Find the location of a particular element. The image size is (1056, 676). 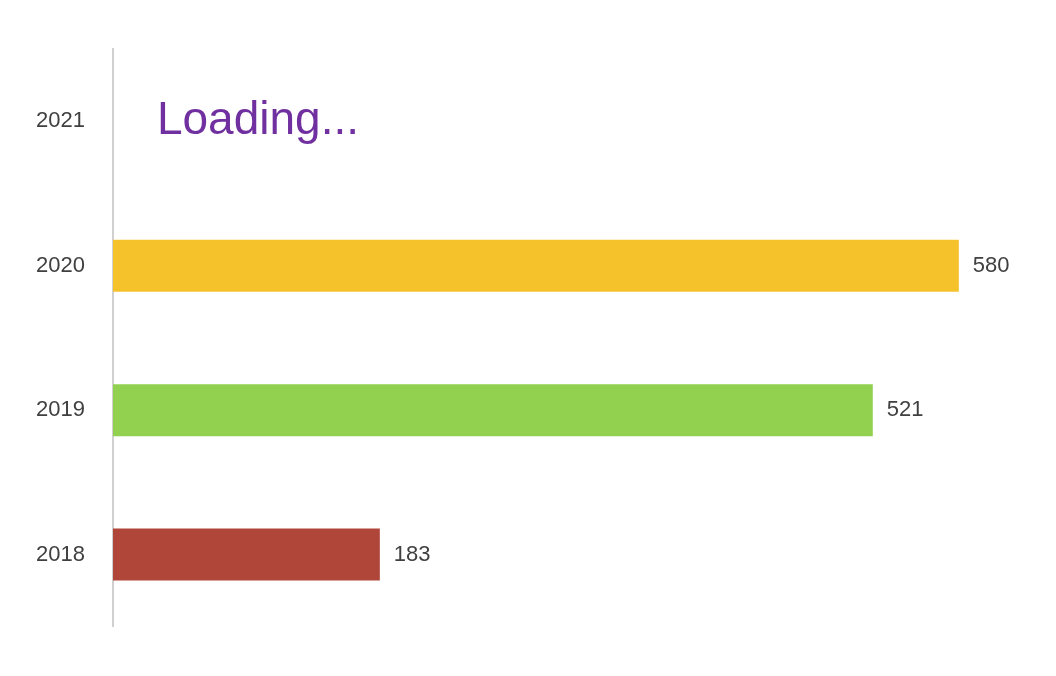

y-tick-label: 2019 is located at coordinates (60, 409).